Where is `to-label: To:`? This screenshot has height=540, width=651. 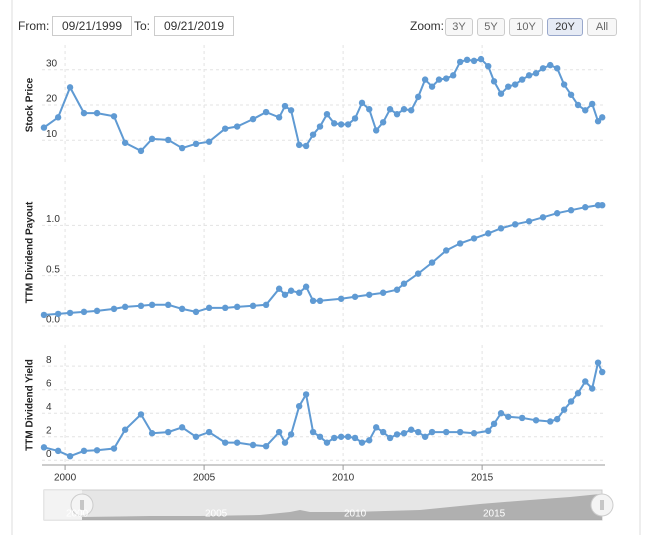 to-label: To: is located at coordinates (142, 26).